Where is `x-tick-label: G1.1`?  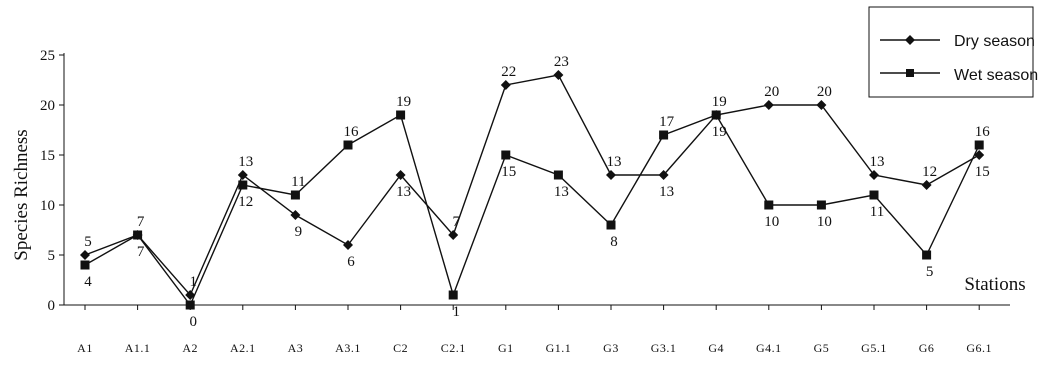 x-tick-label: G1.1 is located at coordinates (559, 348).